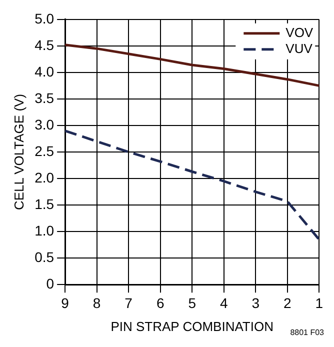 The width and height of the screenshot is (334, 347). What do you see at coordinates (44, 256) in the screenshot?
I see `y-tick-label: 0.5` at bounding box center [44, 256].